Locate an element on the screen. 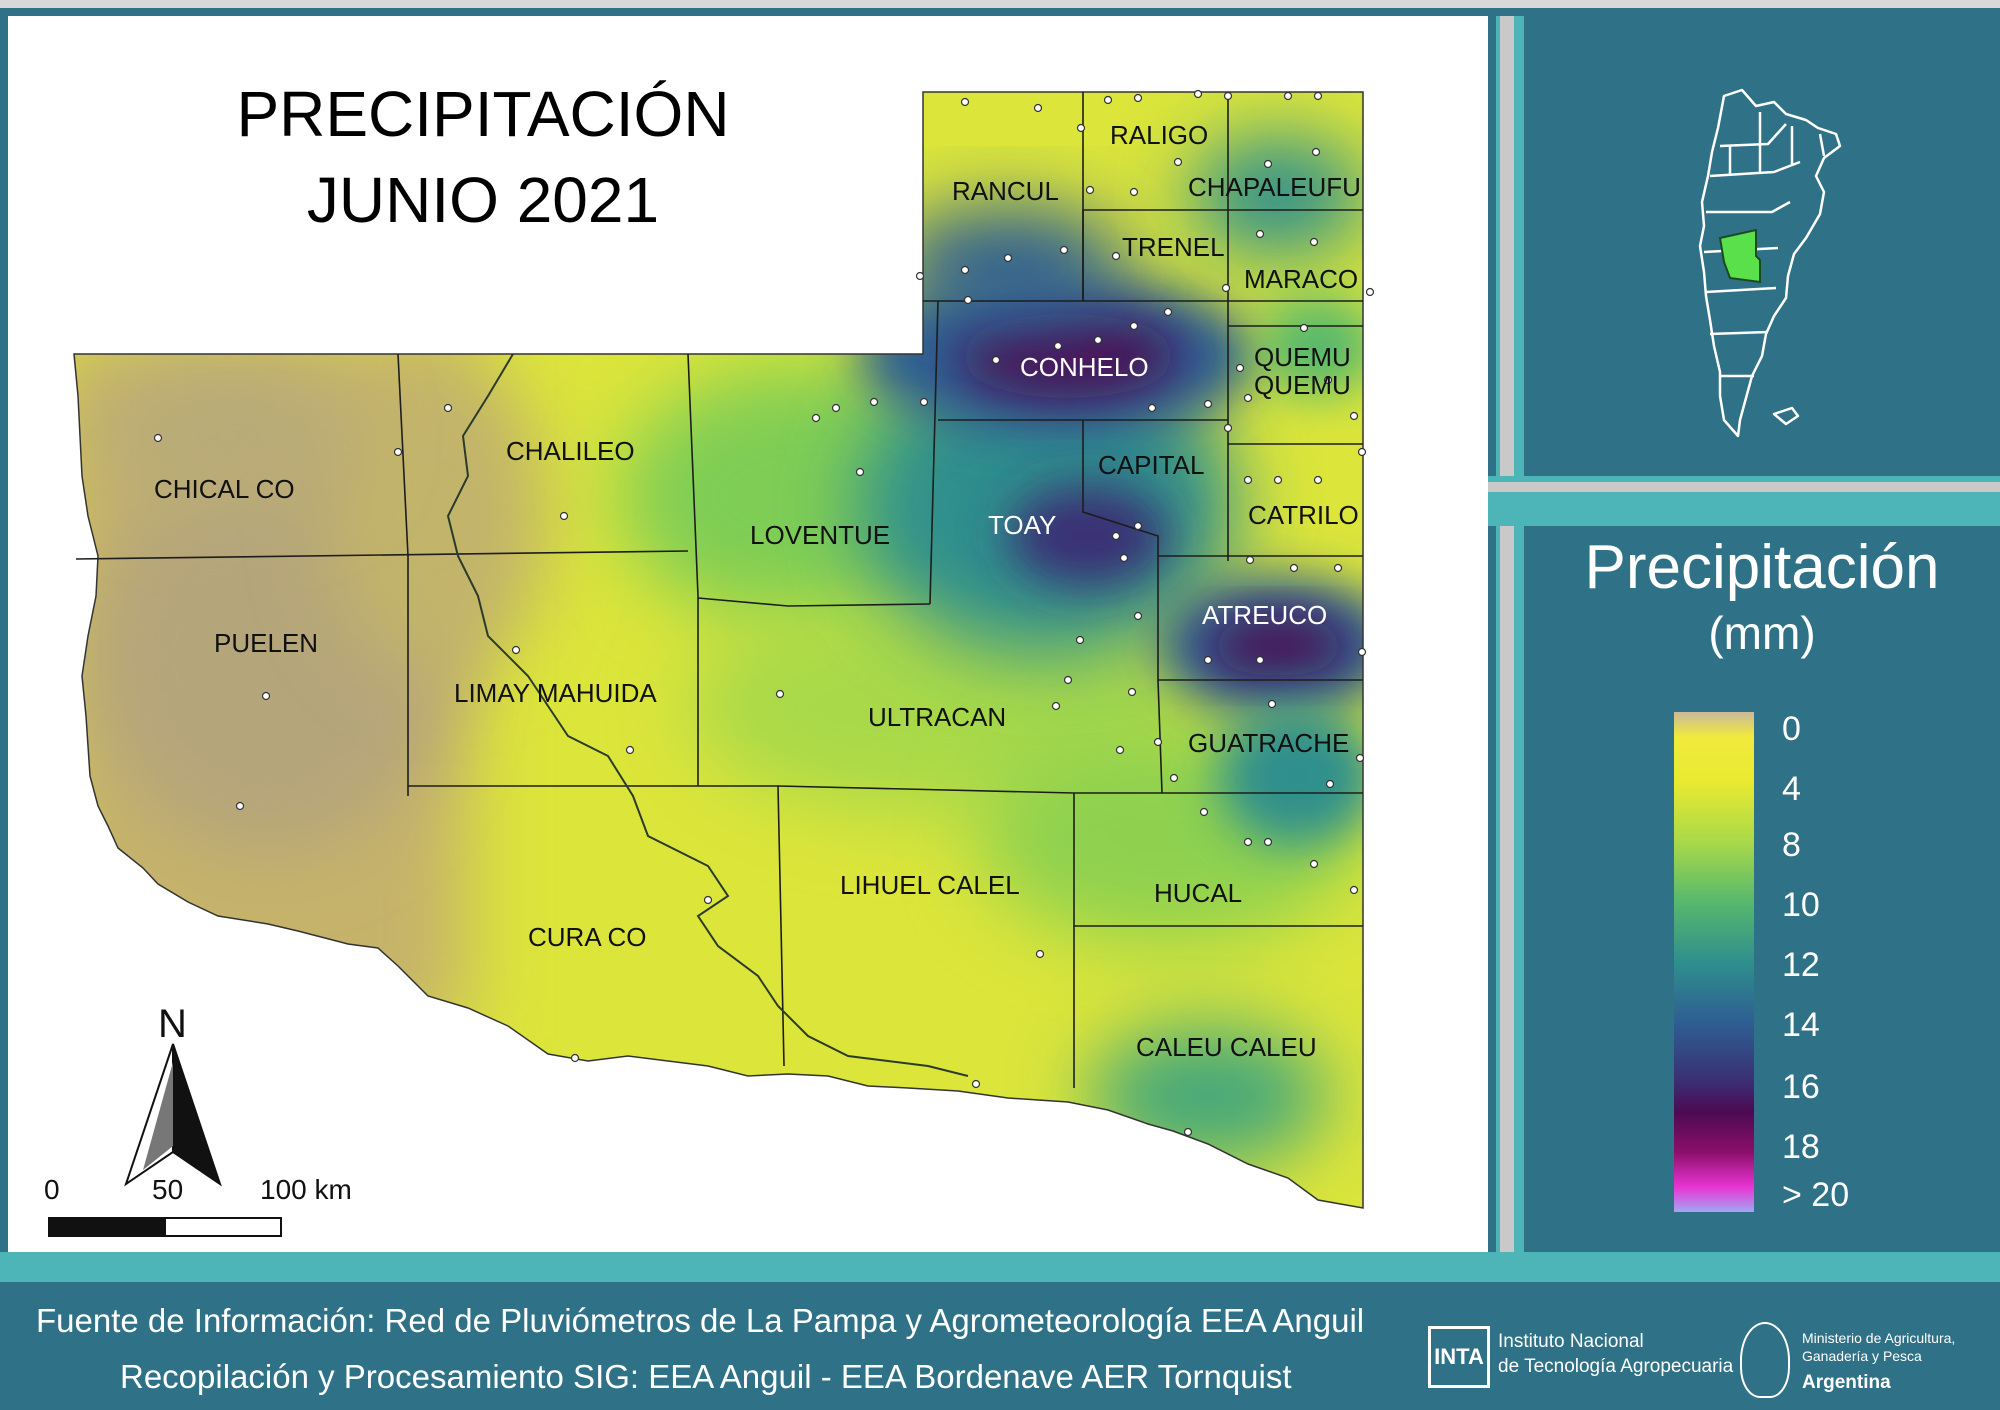 This screenshot has height=1410, width=2000. dept-label: ULTRACAN is located at coordinates (937, 717).